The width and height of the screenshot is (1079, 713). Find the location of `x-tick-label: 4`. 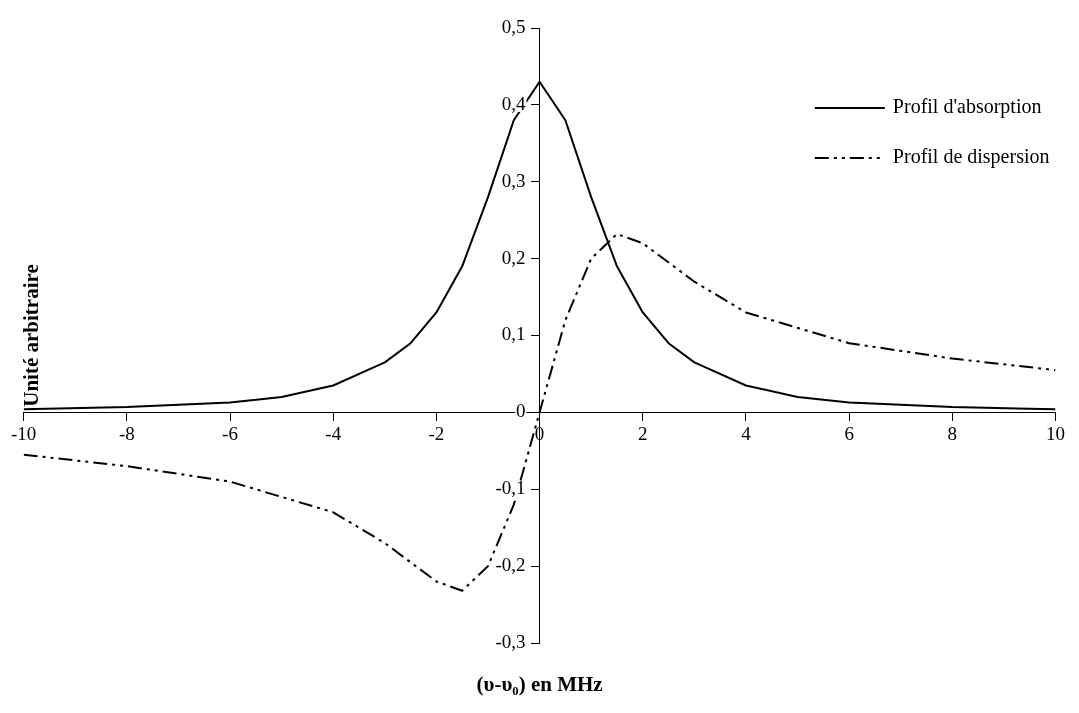

x-tick-label: 4 is located at coordinates (746, 433).